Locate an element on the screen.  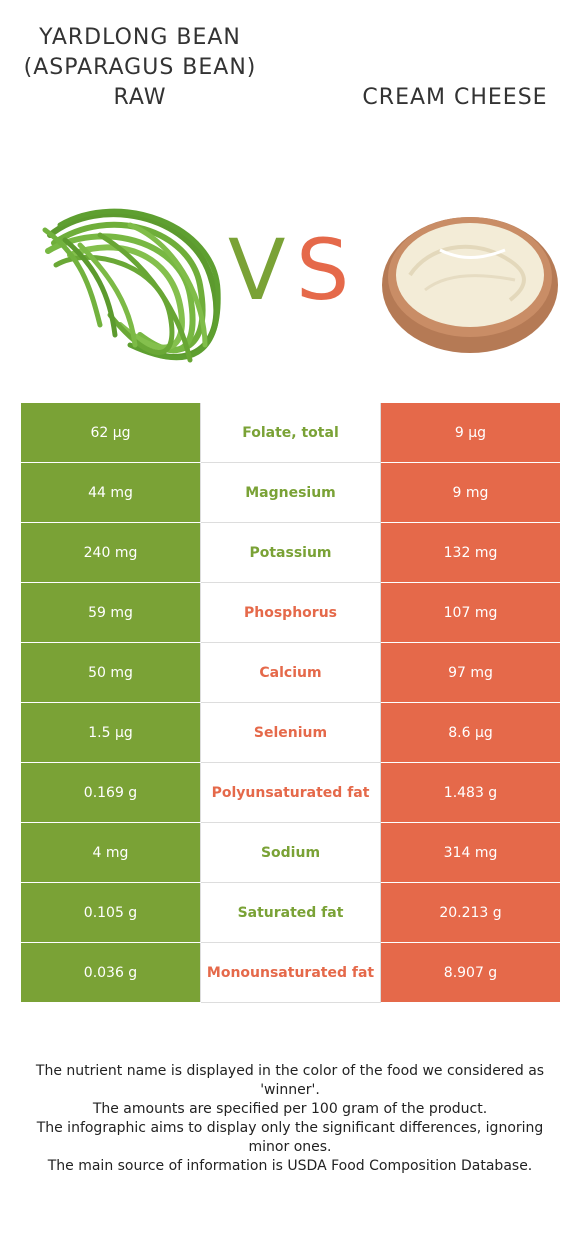
left-food-value: 0.105 g is located at coordinates (111, 912).